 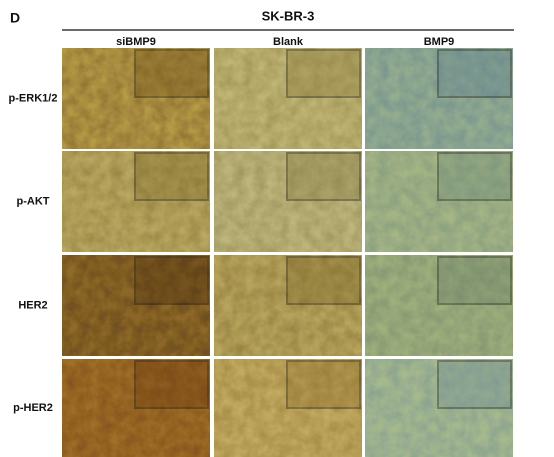 I want to click on row-label: p-ERK1/2, so click(x=33, y=98).